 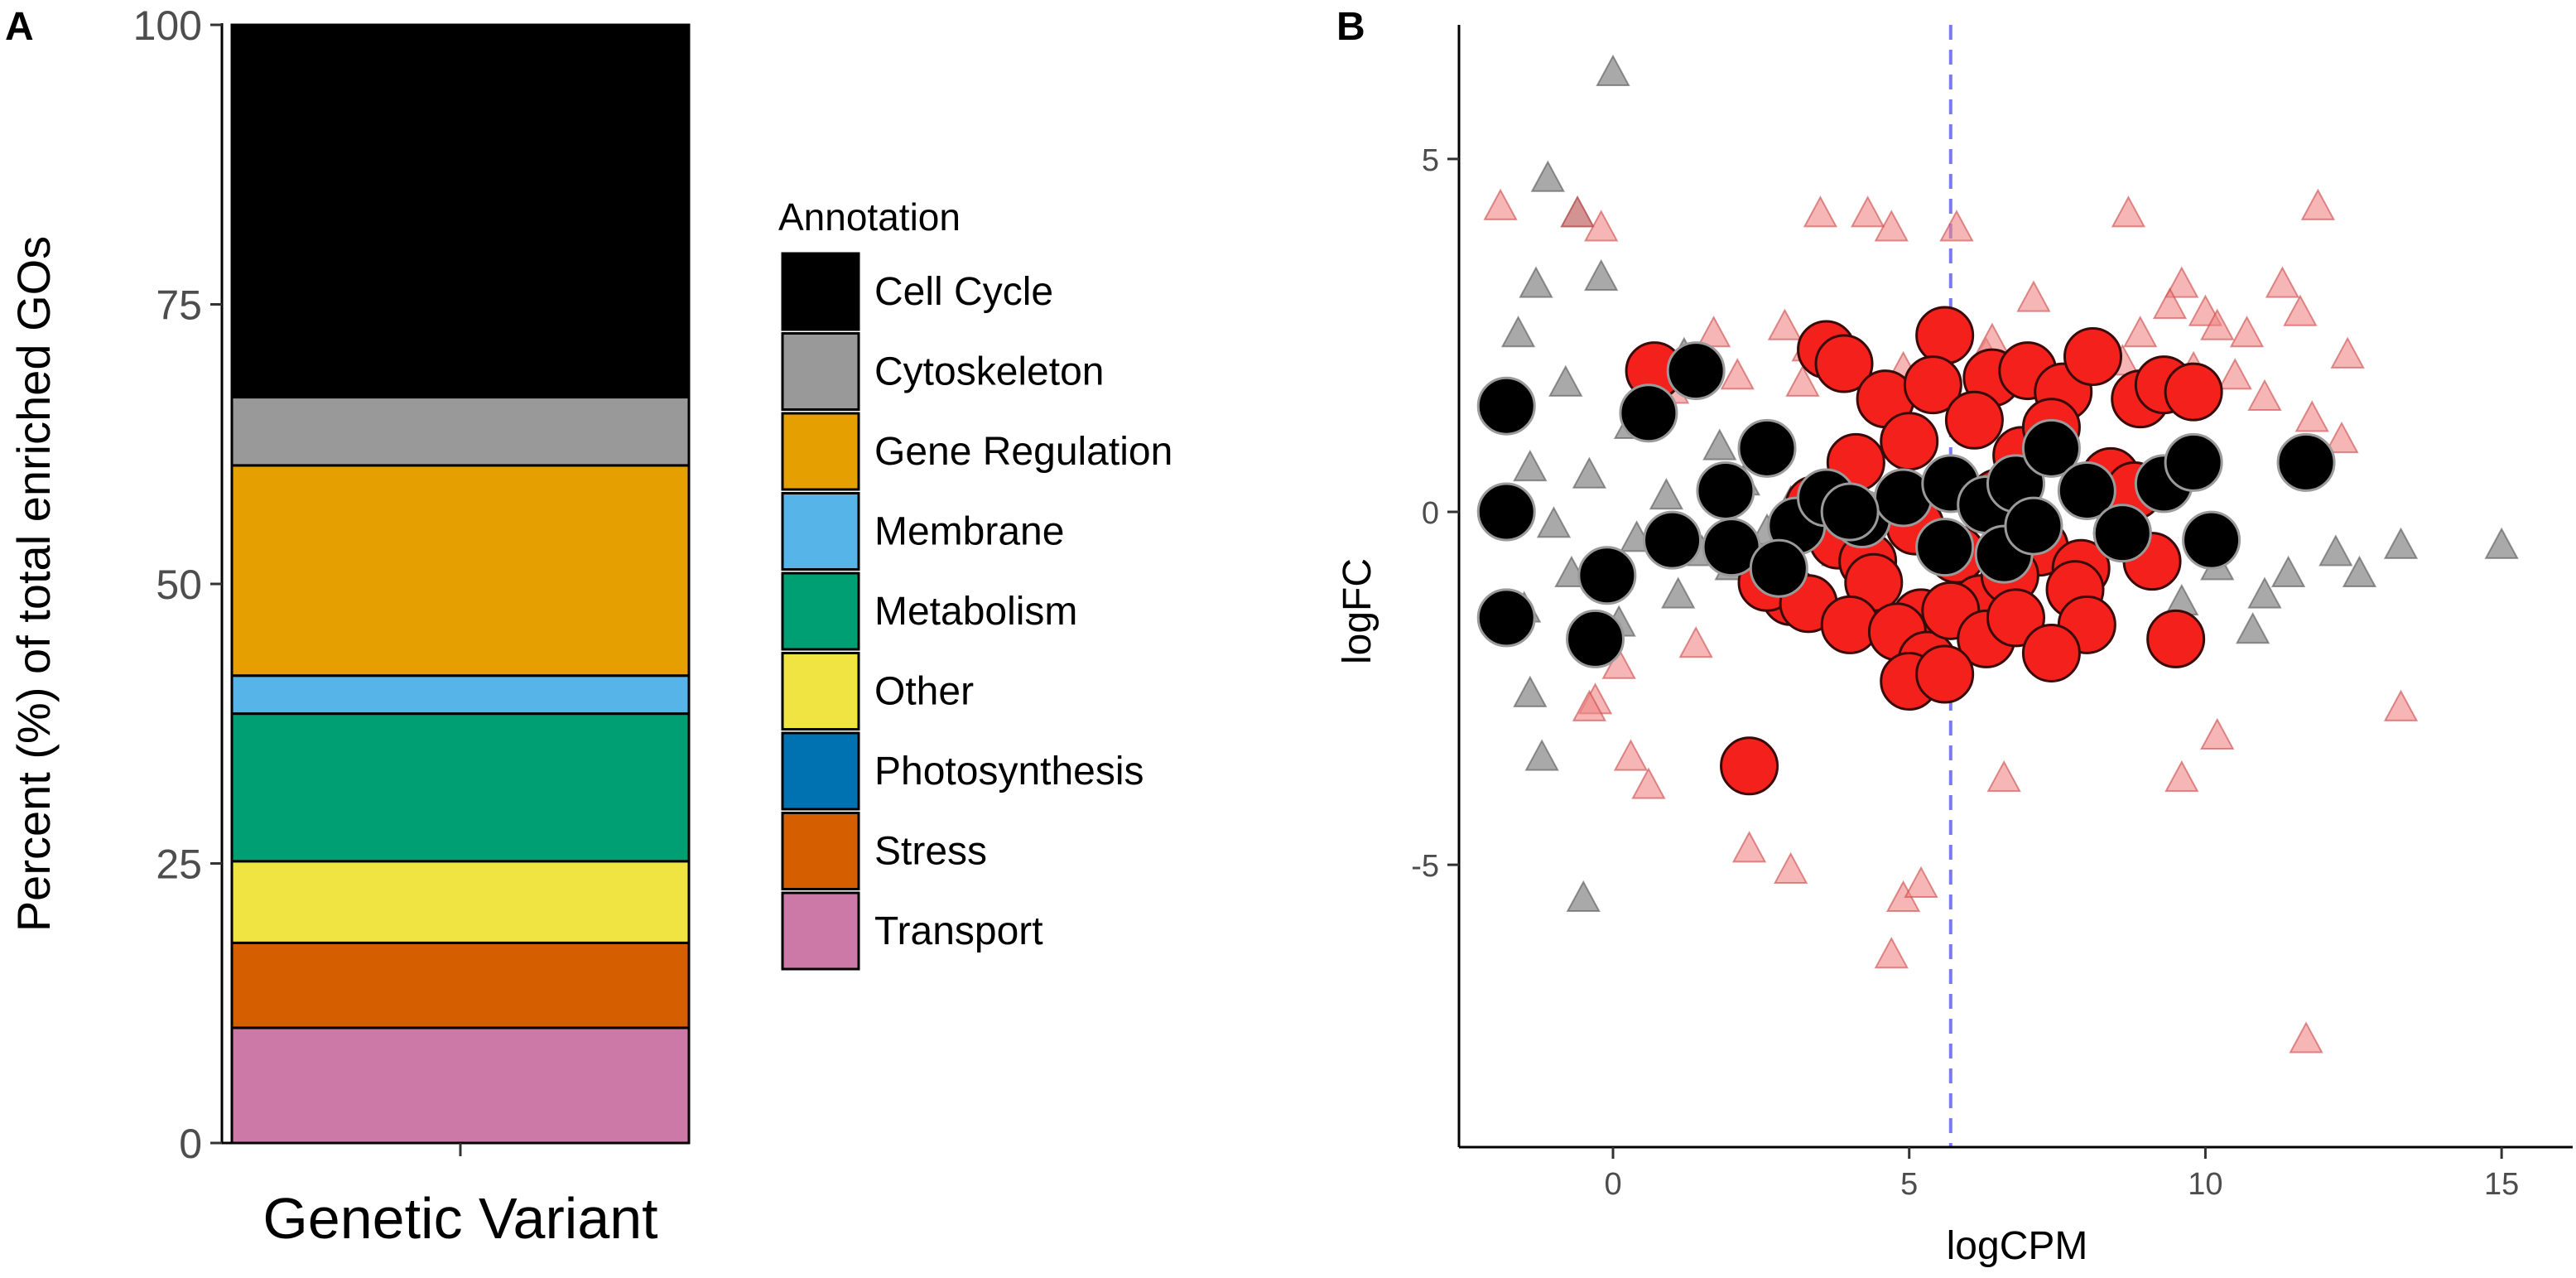 What do you see at coordinates (2061, 1174) in the screenshot?
I see `x-ticks: 0 5 10 15` at bounding box center [2061, 1174].